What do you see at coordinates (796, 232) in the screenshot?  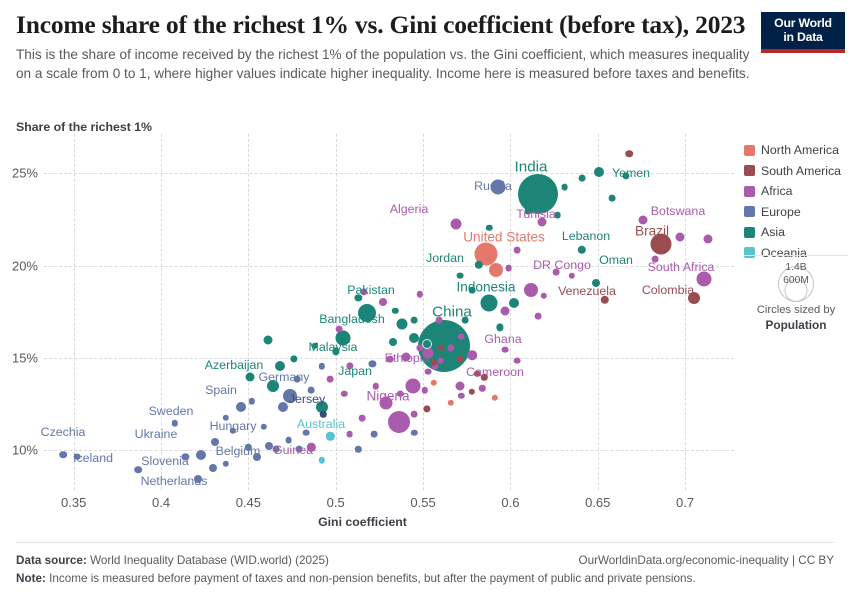 I see `legend-item-asia: Asia` at bounding box center [796, 232].